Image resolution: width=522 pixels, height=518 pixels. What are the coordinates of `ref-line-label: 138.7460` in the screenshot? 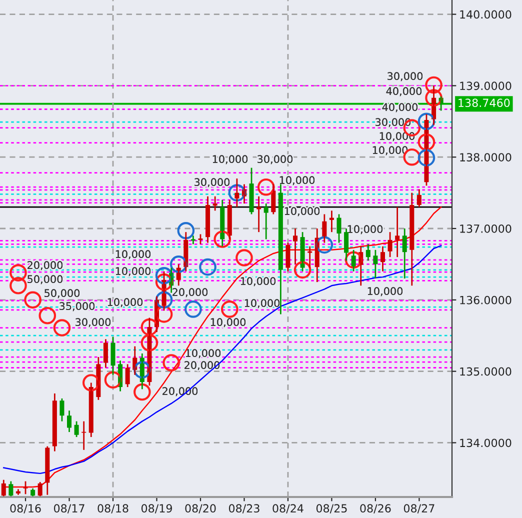 It's located at (484, 103).